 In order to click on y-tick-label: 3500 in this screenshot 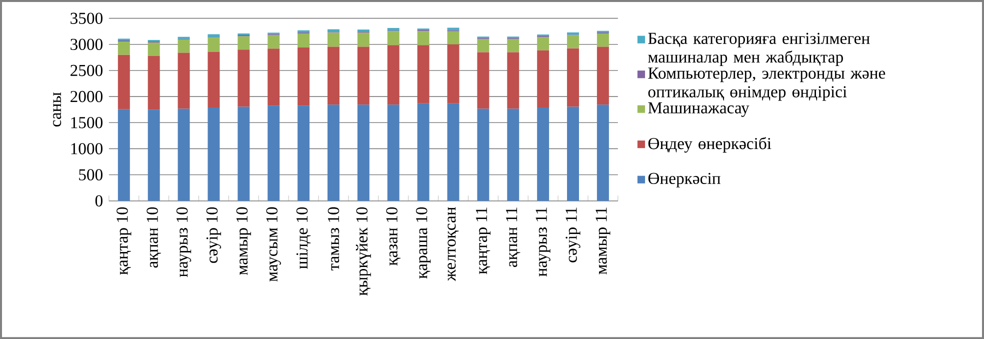, I will do `click(86, 18)`.